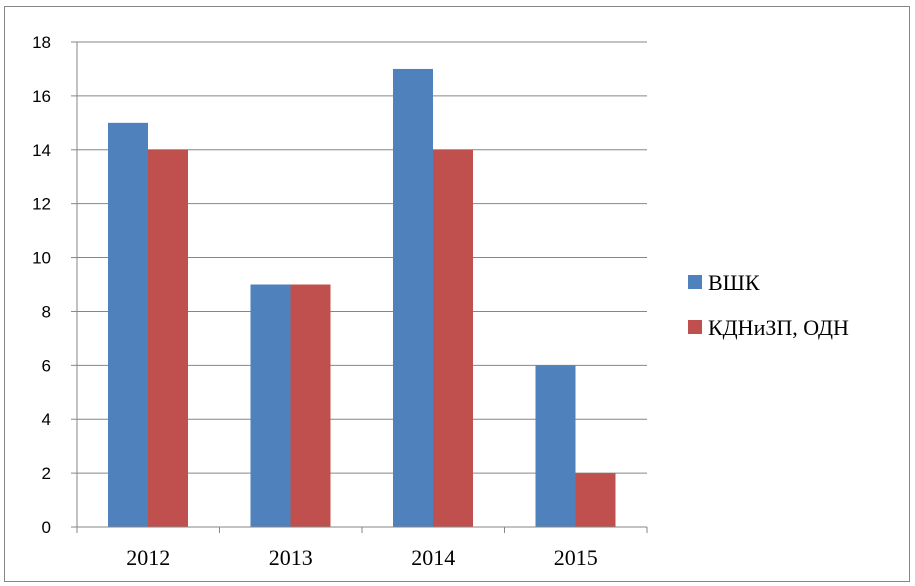  Describe the element at coordinates (41, 42) in the screenshot. I see `y-tick-label: 18` at that location.